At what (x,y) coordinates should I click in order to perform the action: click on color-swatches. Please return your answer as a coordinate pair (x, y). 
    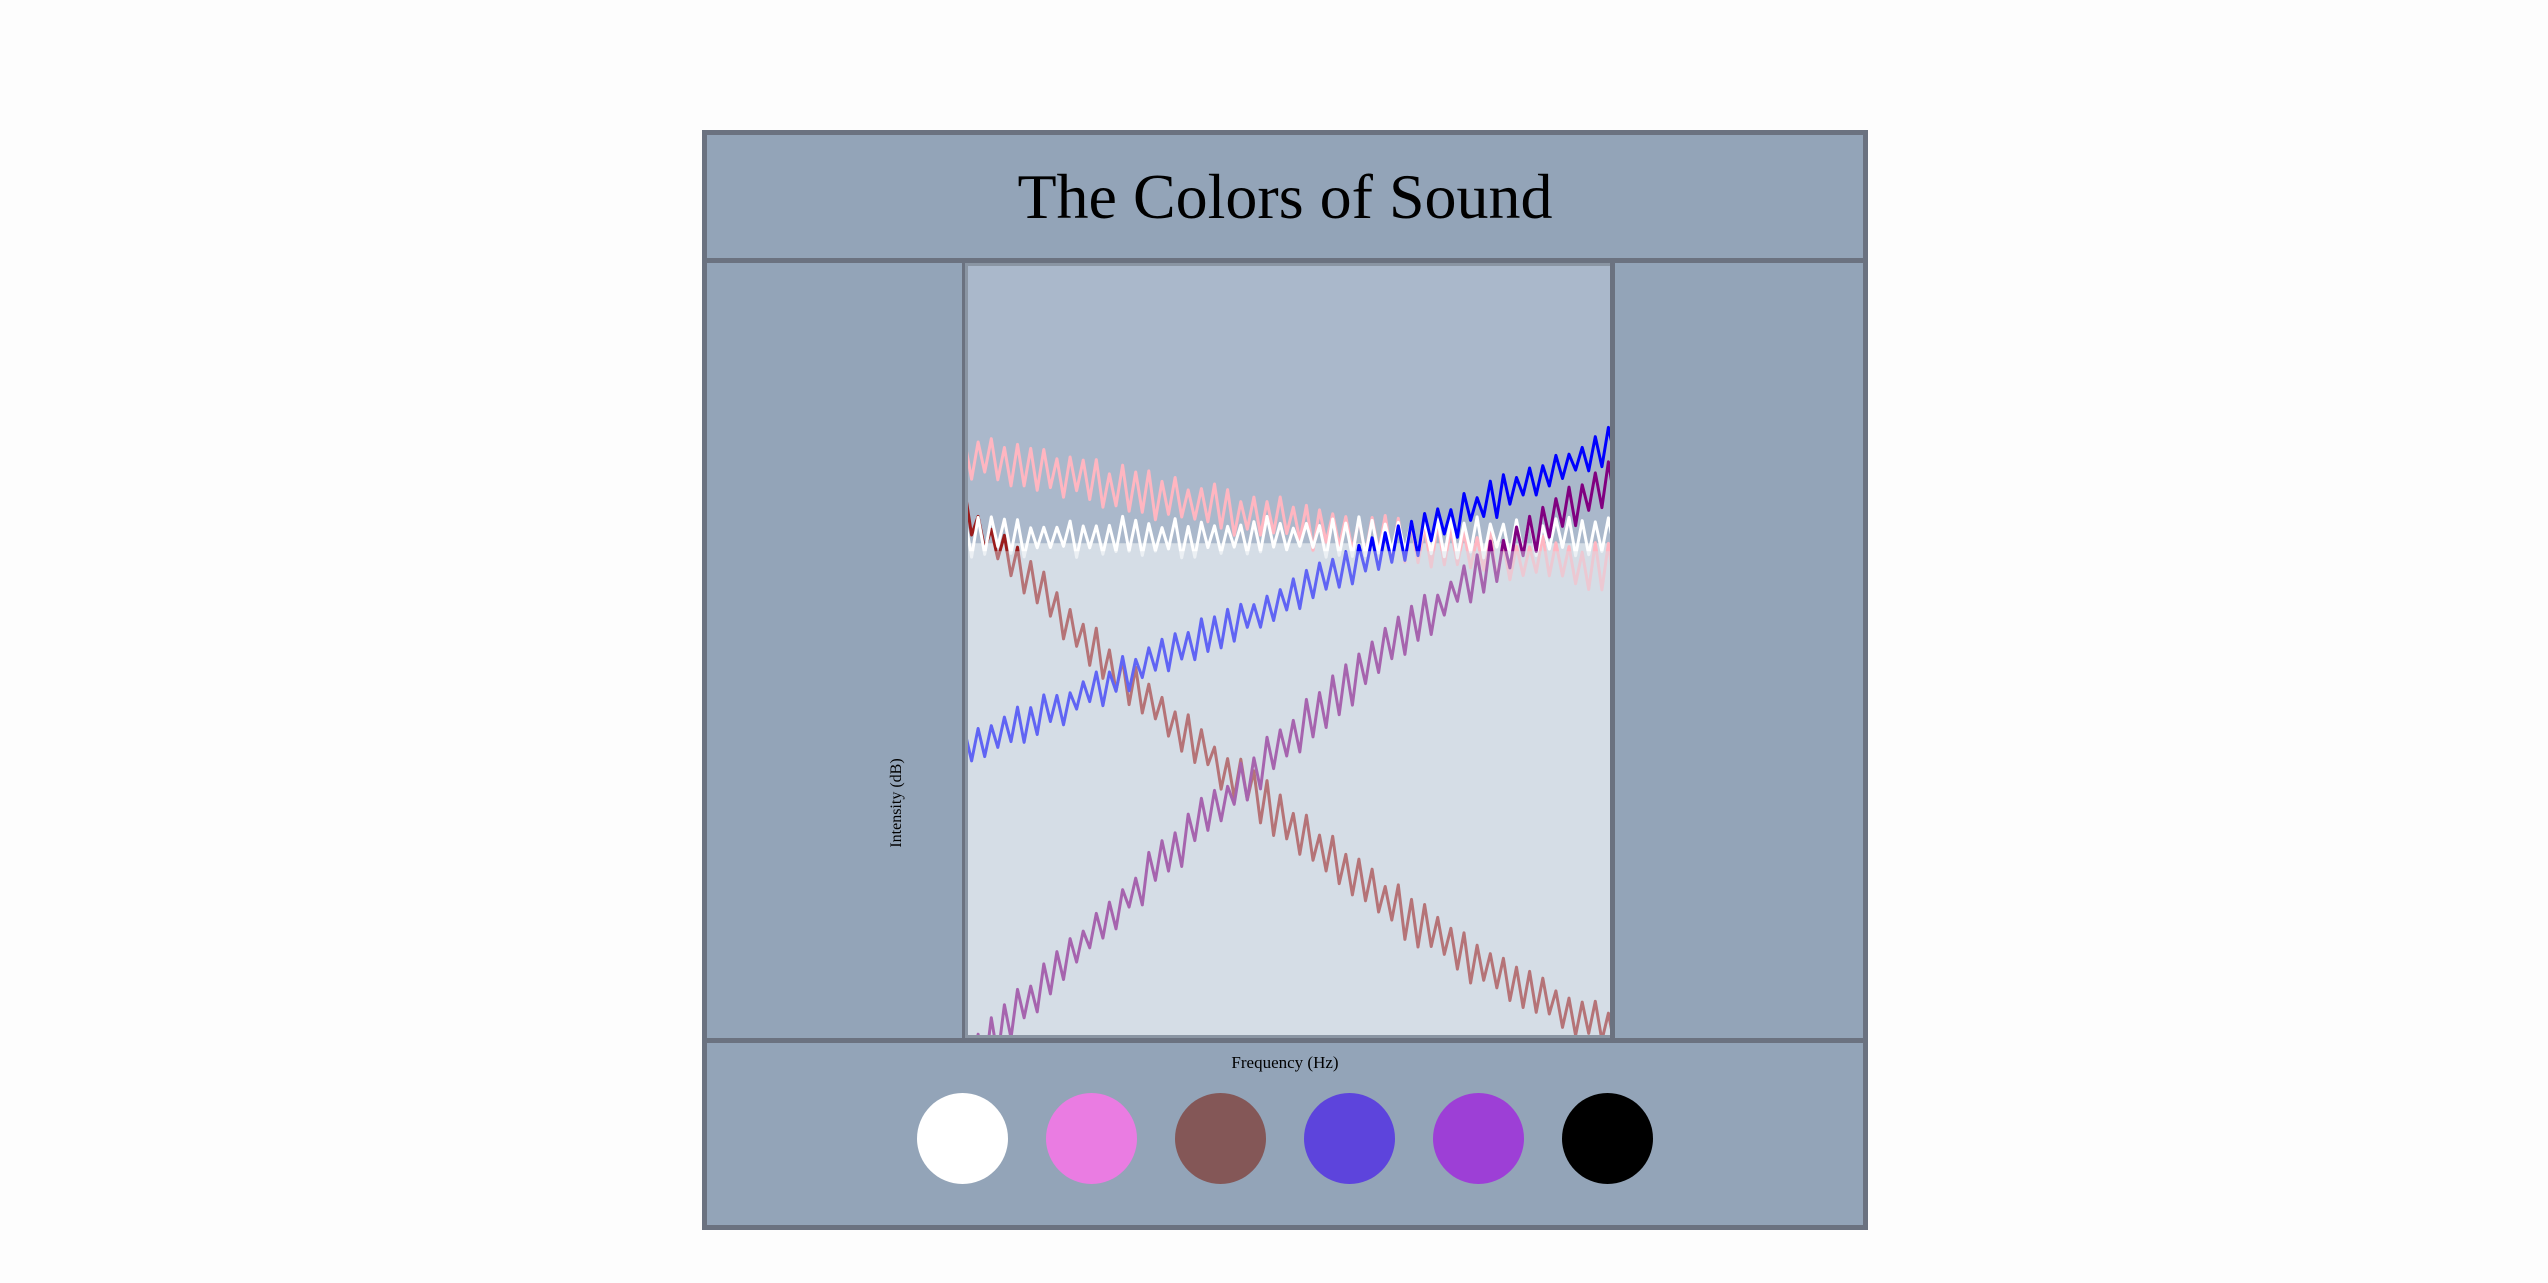
    Looking at the image, I should click on (1285, 1138).